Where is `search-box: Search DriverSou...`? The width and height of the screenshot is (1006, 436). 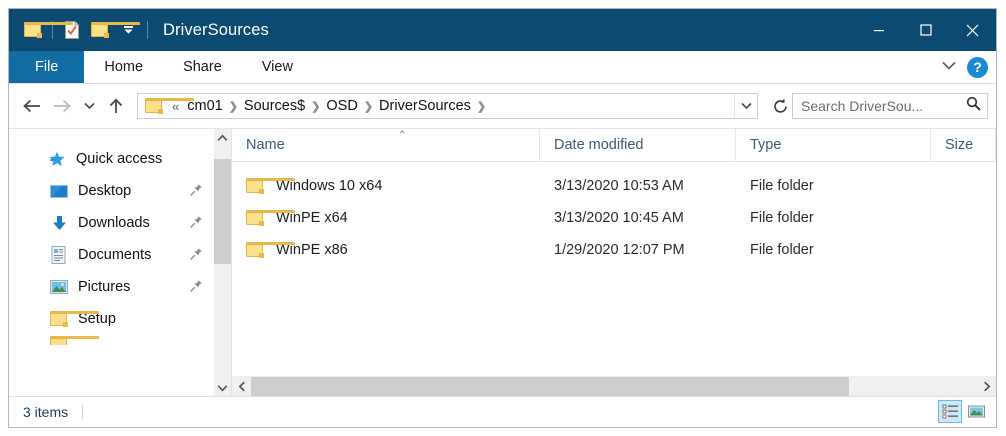
search-box: Search DriverSou... is located at coordinates (890, 106).